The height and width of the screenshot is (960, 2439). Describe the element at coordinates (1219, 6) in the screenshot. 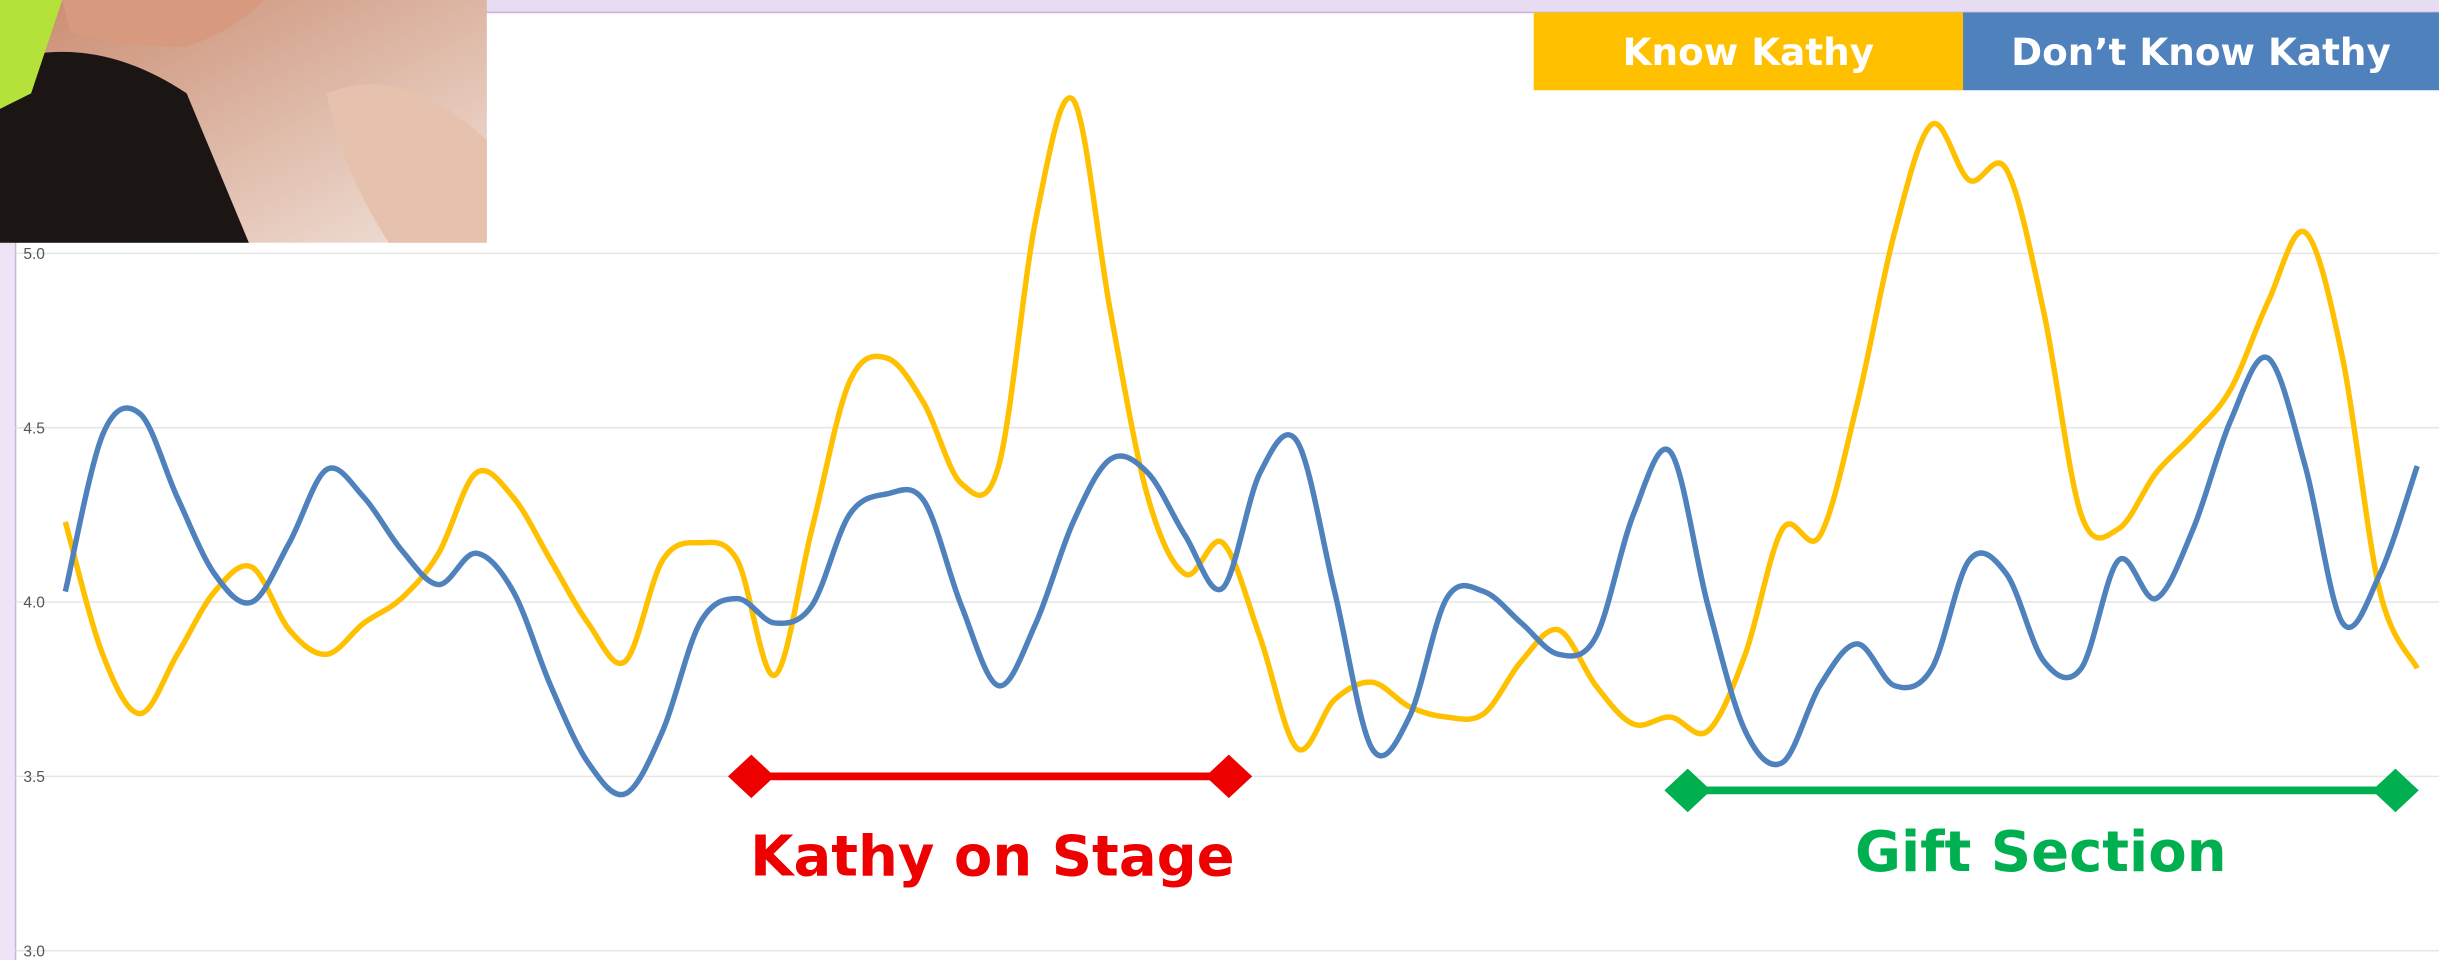

I see `frame-top` at that location.